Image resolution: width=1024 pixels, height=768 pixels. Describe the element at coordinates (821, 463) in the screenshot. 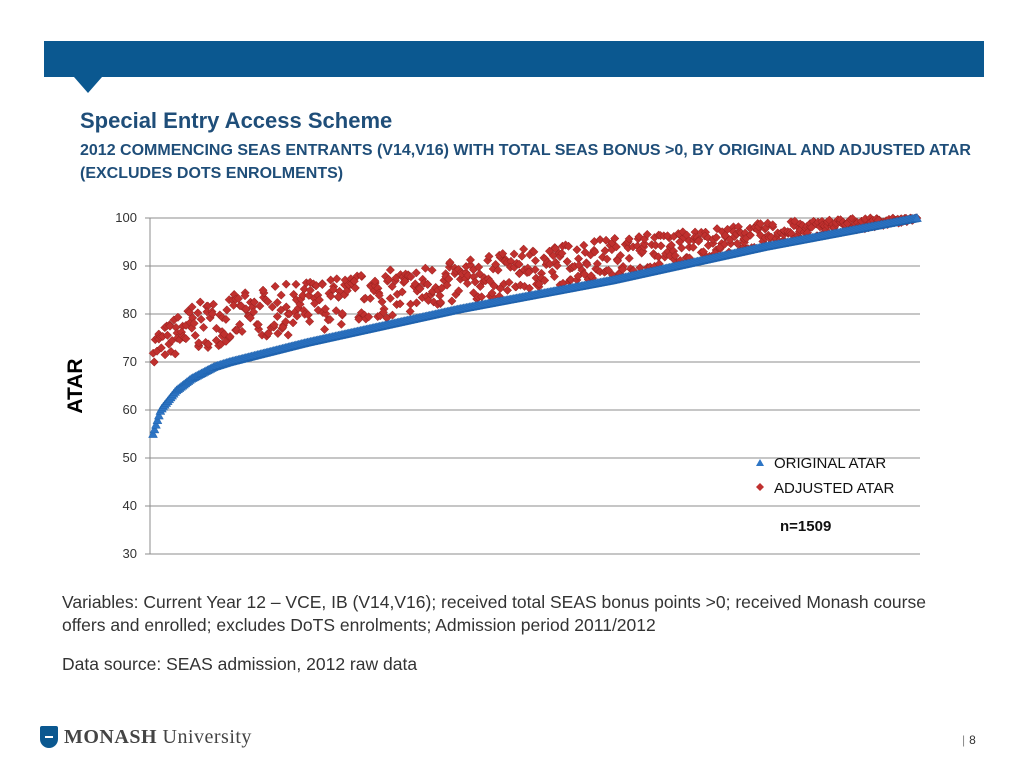

I see `legend-item-original: ORIGINAL ATAR` at that location.